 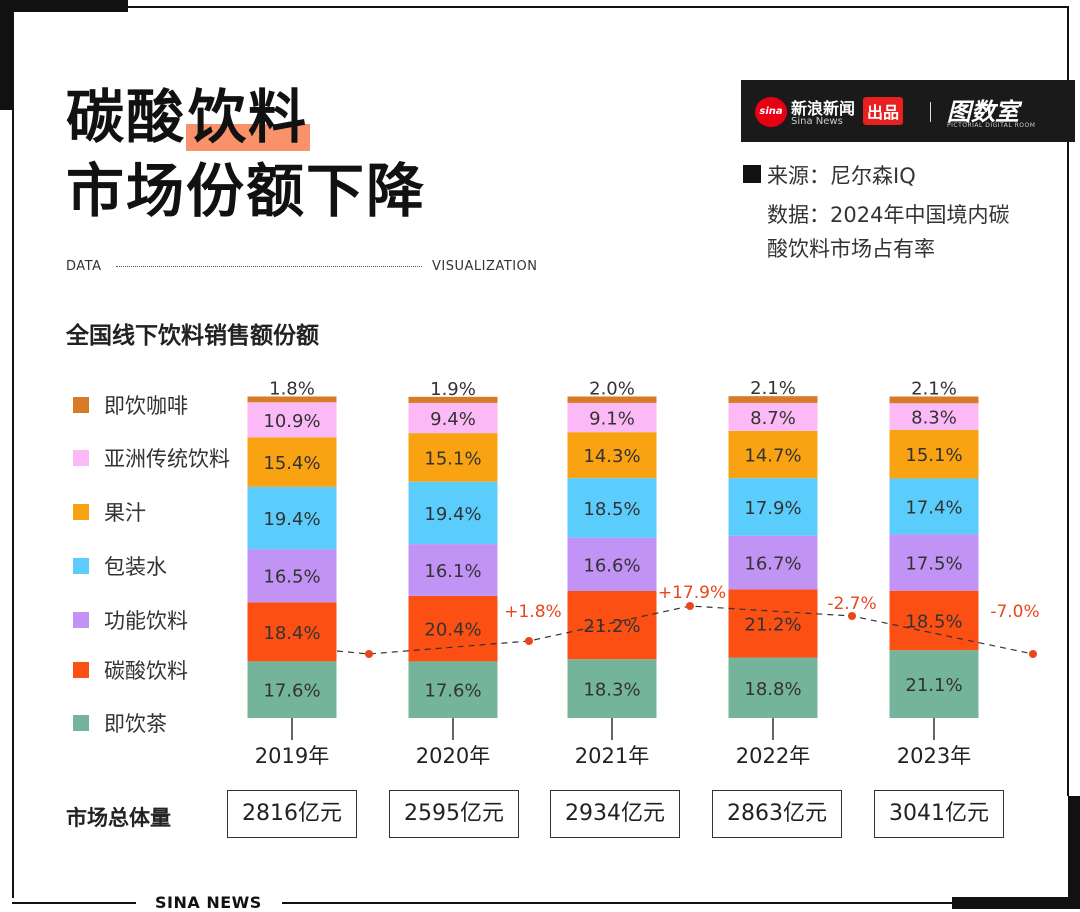 What do you see at coordinates (208, 902) in the screenshot?
I see `footer-brand: SINA NEWS` at bounding box center [208, 902].